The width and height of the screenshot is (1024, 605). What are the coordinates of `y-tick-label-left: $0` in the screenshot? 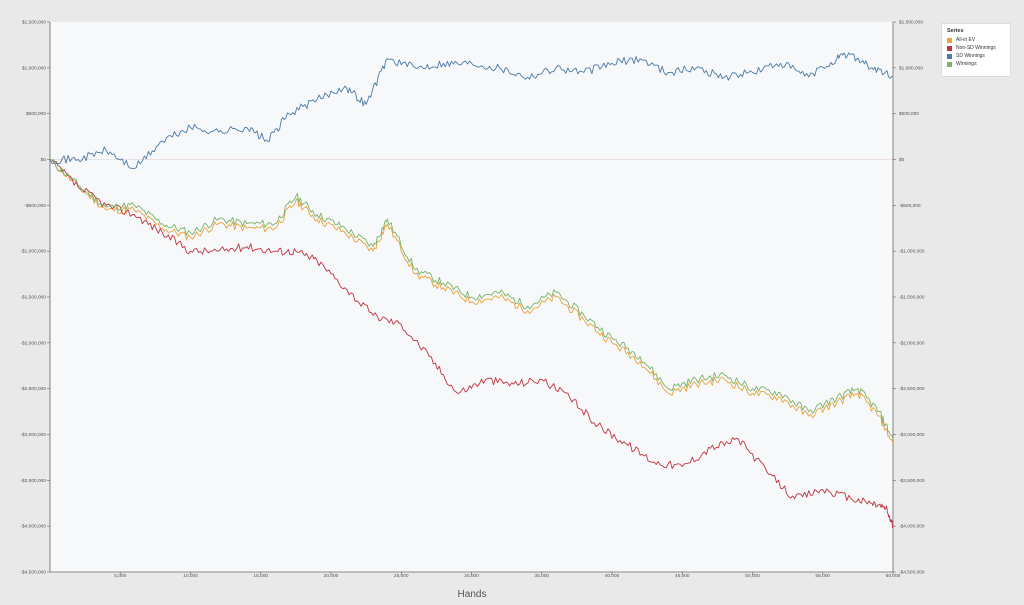 It's located at (44, 160).